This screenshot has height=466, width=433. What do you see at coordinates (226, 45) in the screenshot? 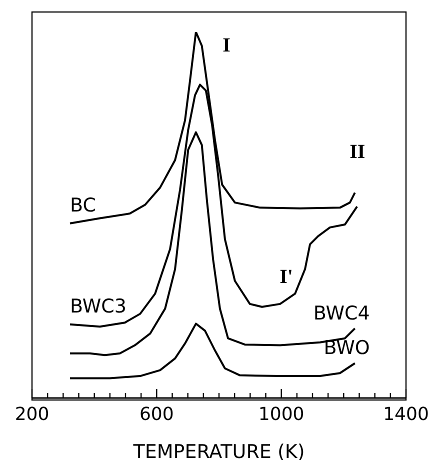
I see `annotation: I` at bounding box center [226, 45].